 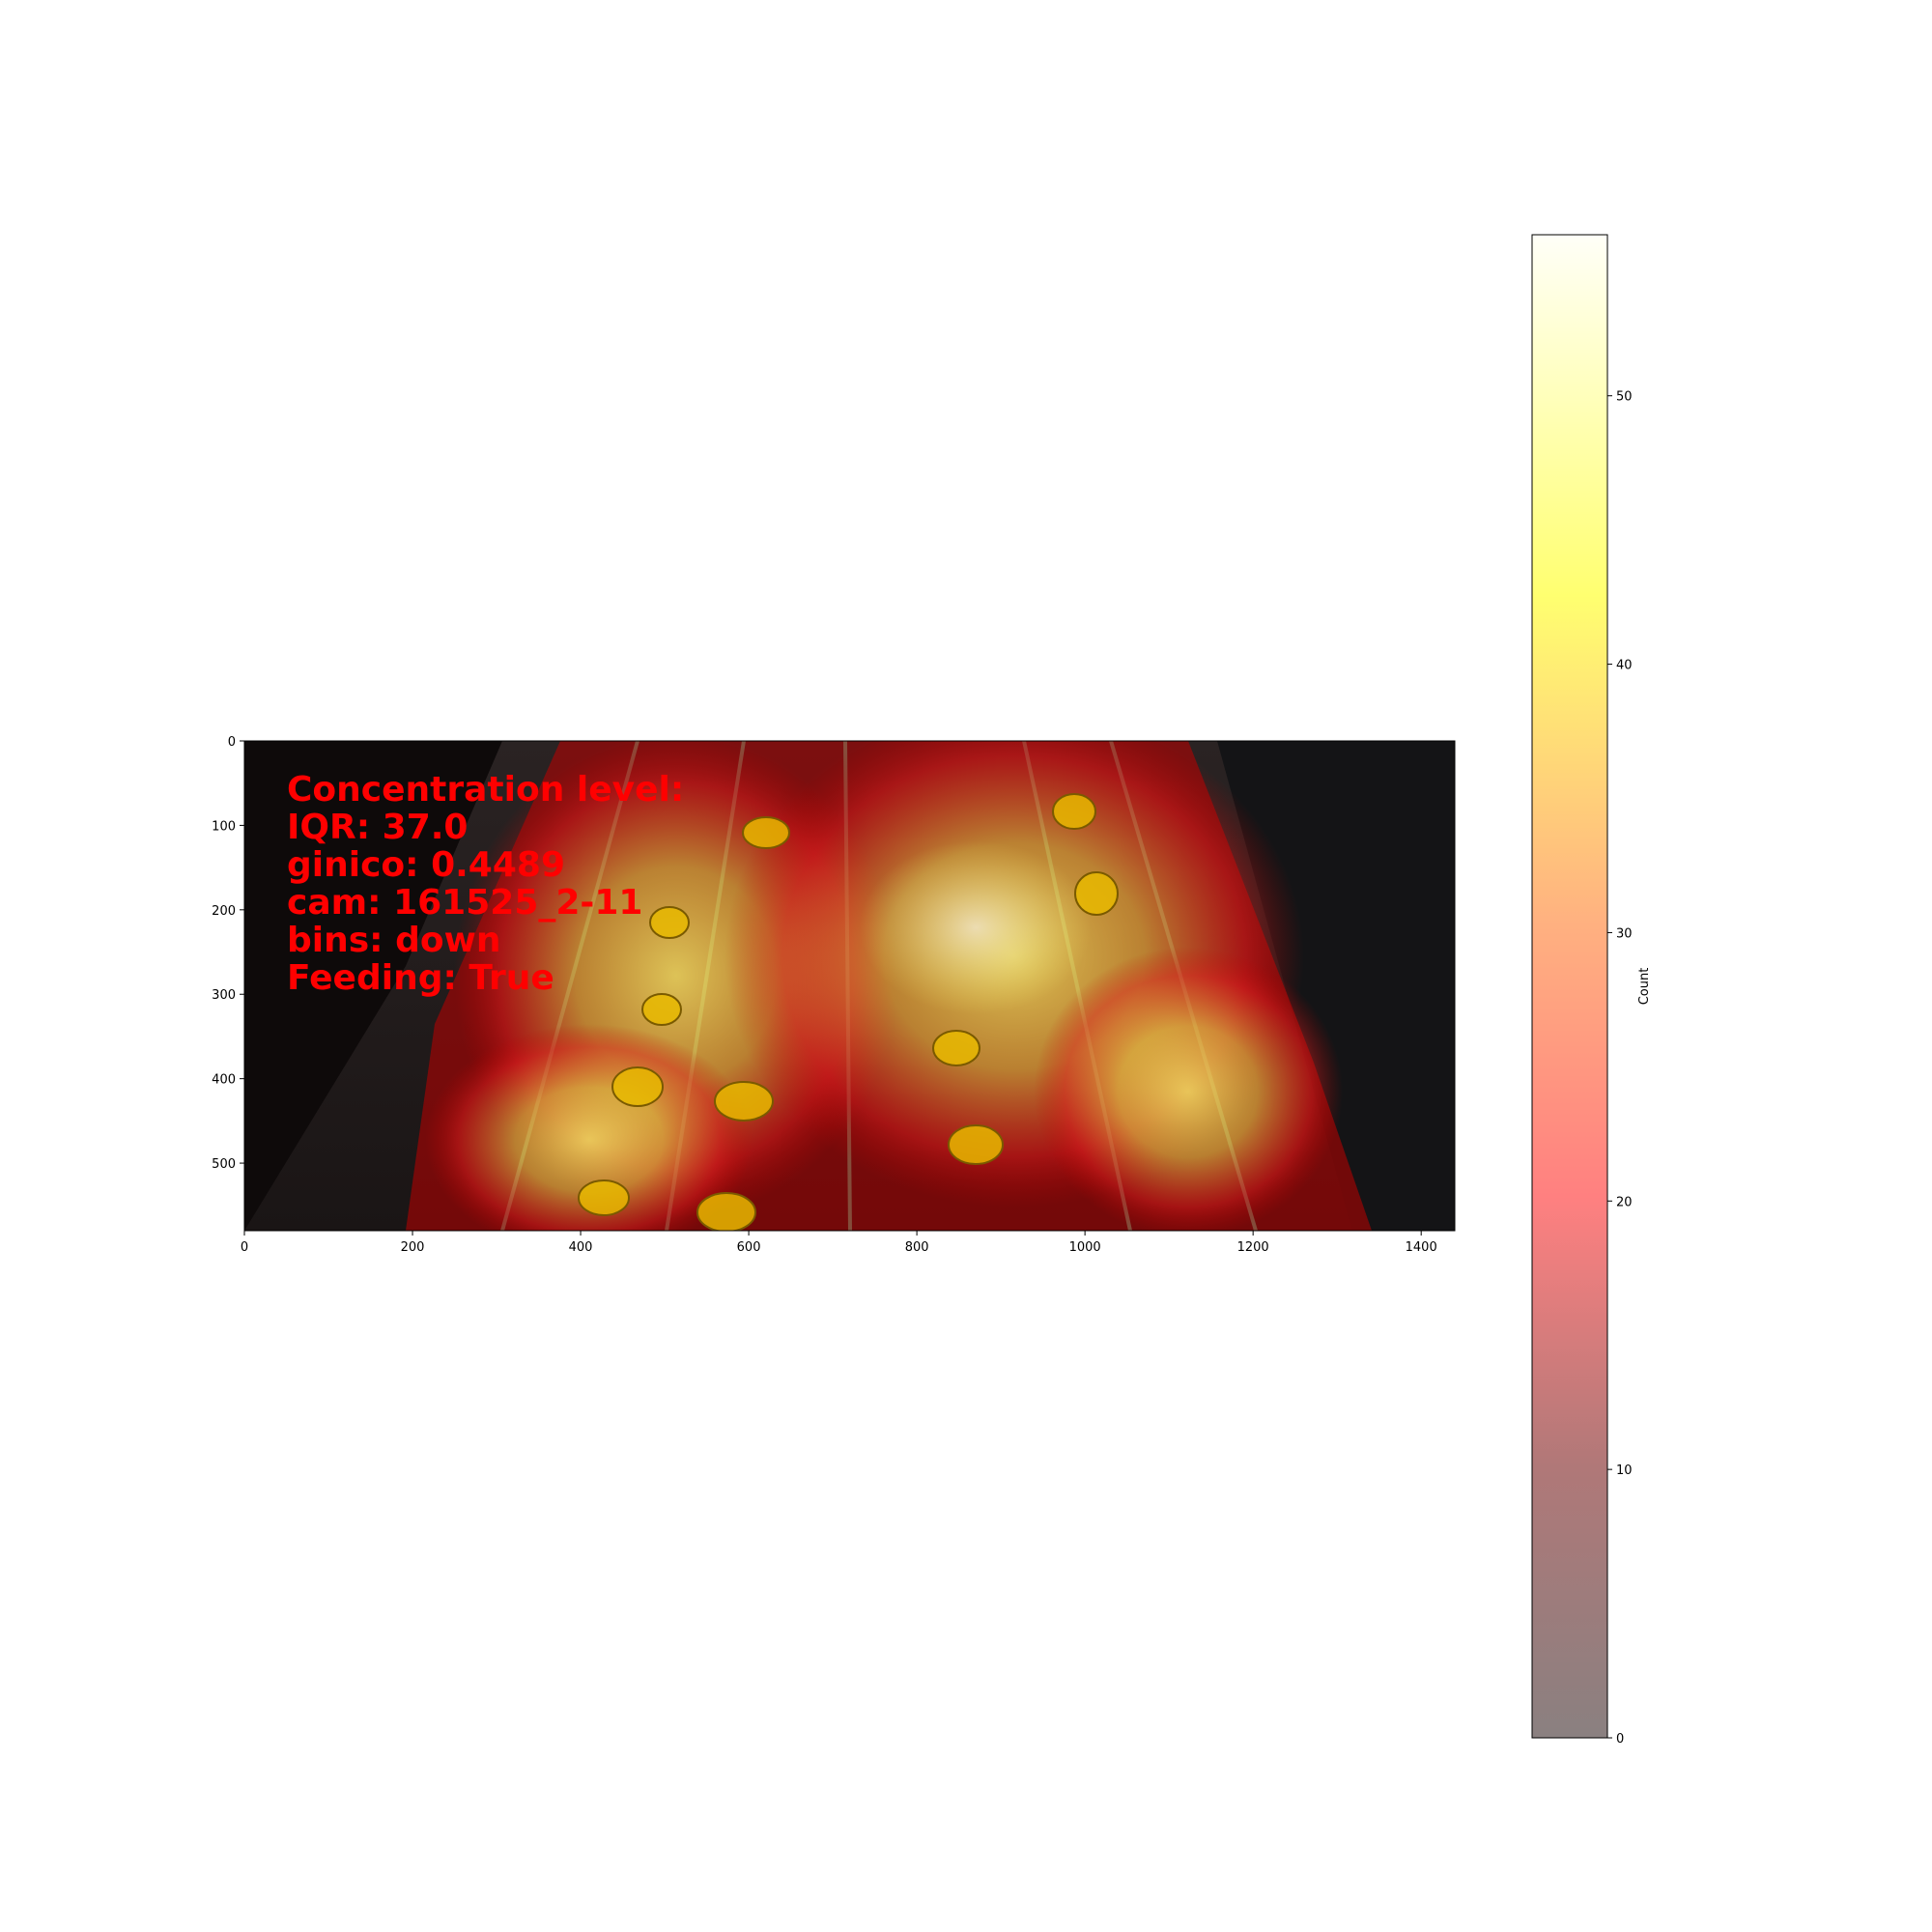 What do you see at coordinates (228, 953) in the screenshot?
I see `y-axis: 0 100 200 300 400 500` at bounding box center [228, 953].